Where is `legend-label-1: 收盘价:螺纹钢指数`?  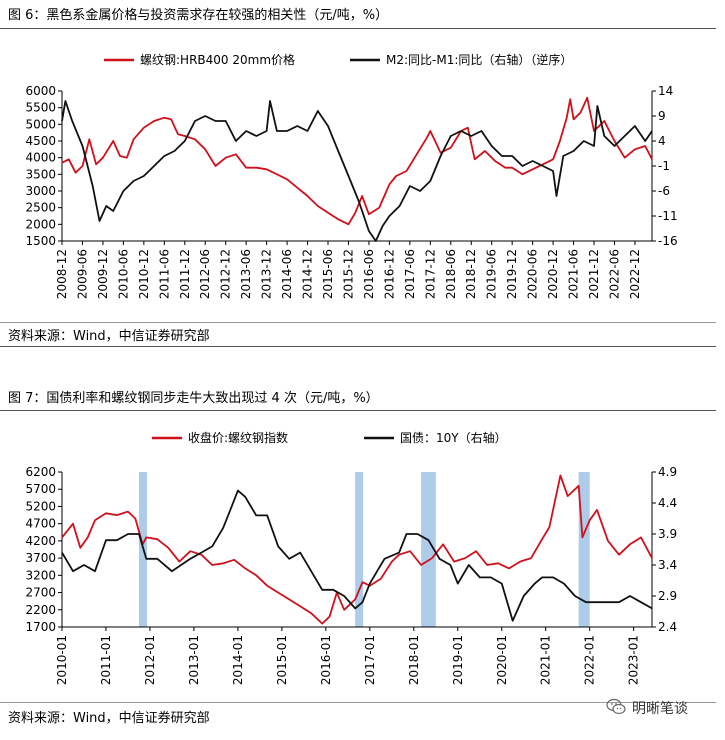
legend-label-1: 收盘价:螺纹钢指数 is located at coordinates (238, 437).